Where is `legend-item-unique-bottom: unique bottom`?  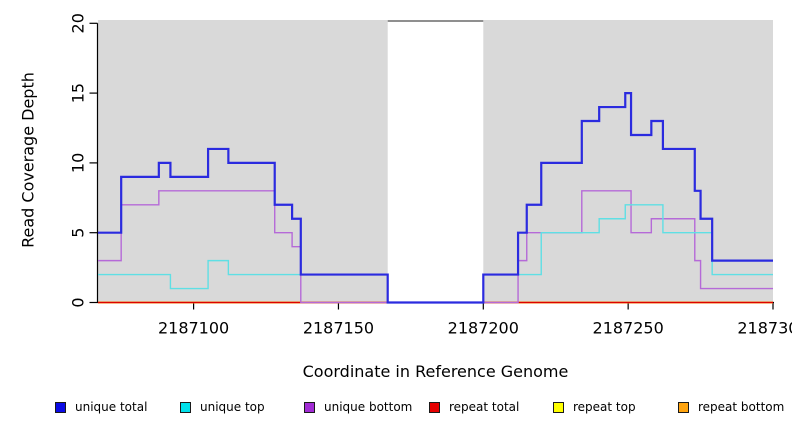
legend-item-unique-bottom: unique bottom is located at coordinates (358, 407).